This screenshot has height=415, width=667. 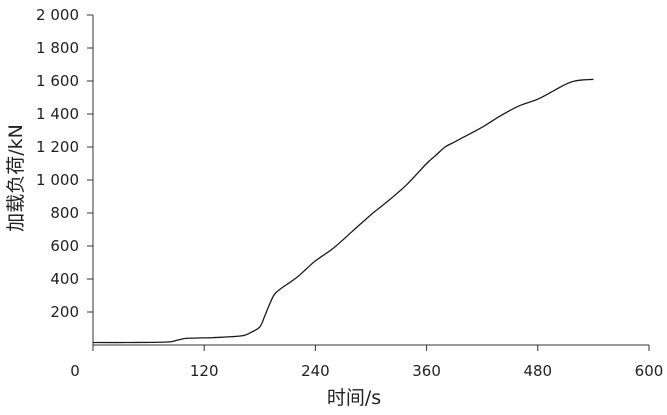 What do you see at coordinates (315, 371) in the screenshot?
I see `x-tick-label: 240` at bounding box center [315, 371].